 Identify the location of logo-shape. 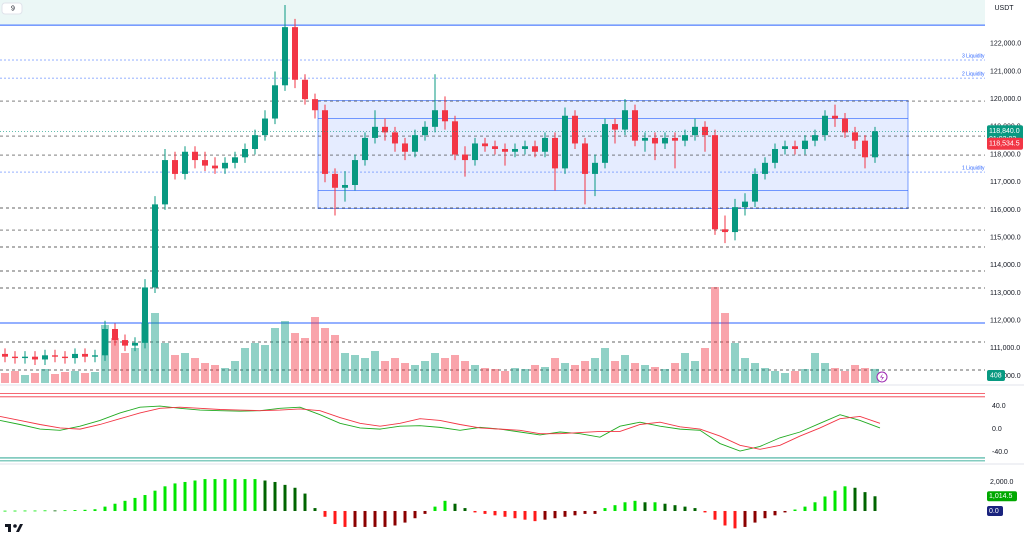
(8, 528).